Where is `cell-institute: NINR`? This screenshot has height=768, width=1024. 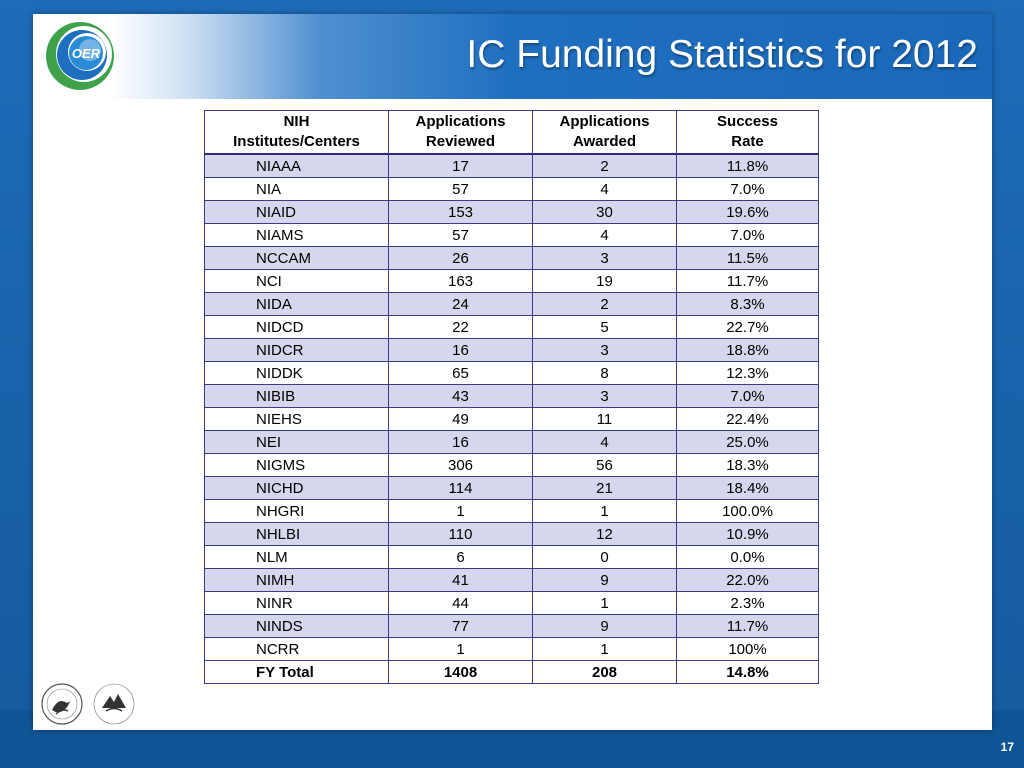
cell-institute: NINR is located at coordinates (296, 603).